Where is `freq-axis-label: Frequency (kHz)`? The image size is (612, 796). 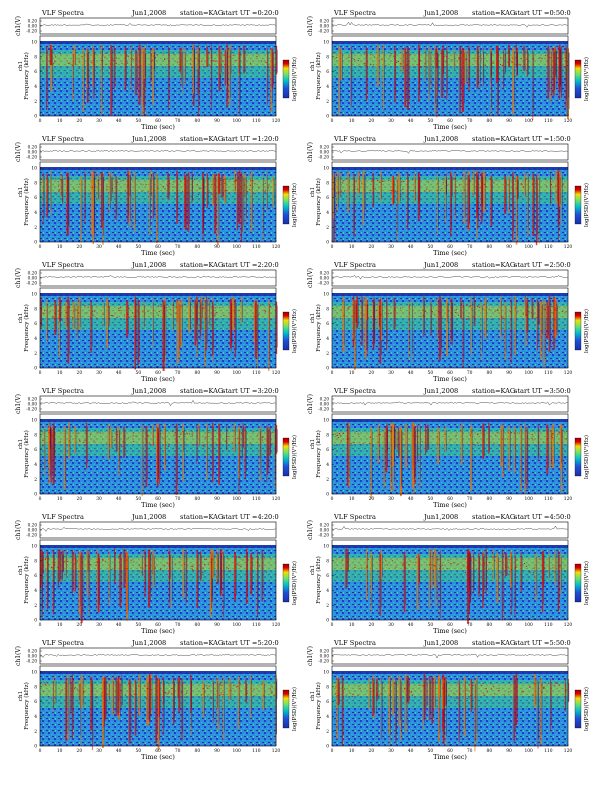
freq-axis-label: Frequency (kHz) is located at coordinates (26, 328).